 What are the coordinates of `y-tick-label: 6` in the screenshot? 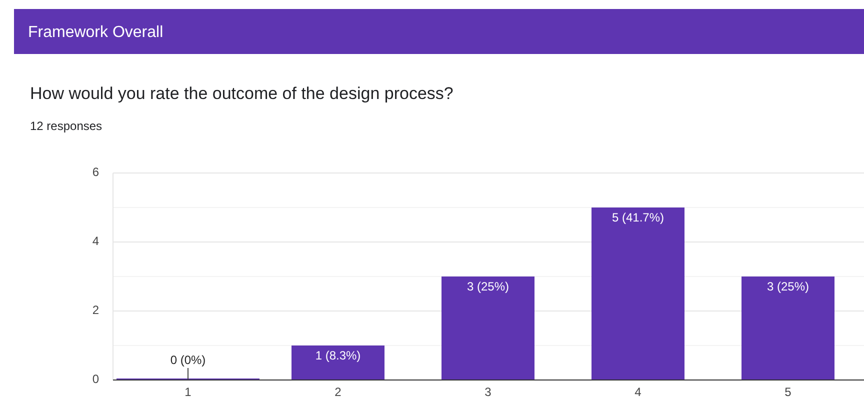 It's located at (96, 172).